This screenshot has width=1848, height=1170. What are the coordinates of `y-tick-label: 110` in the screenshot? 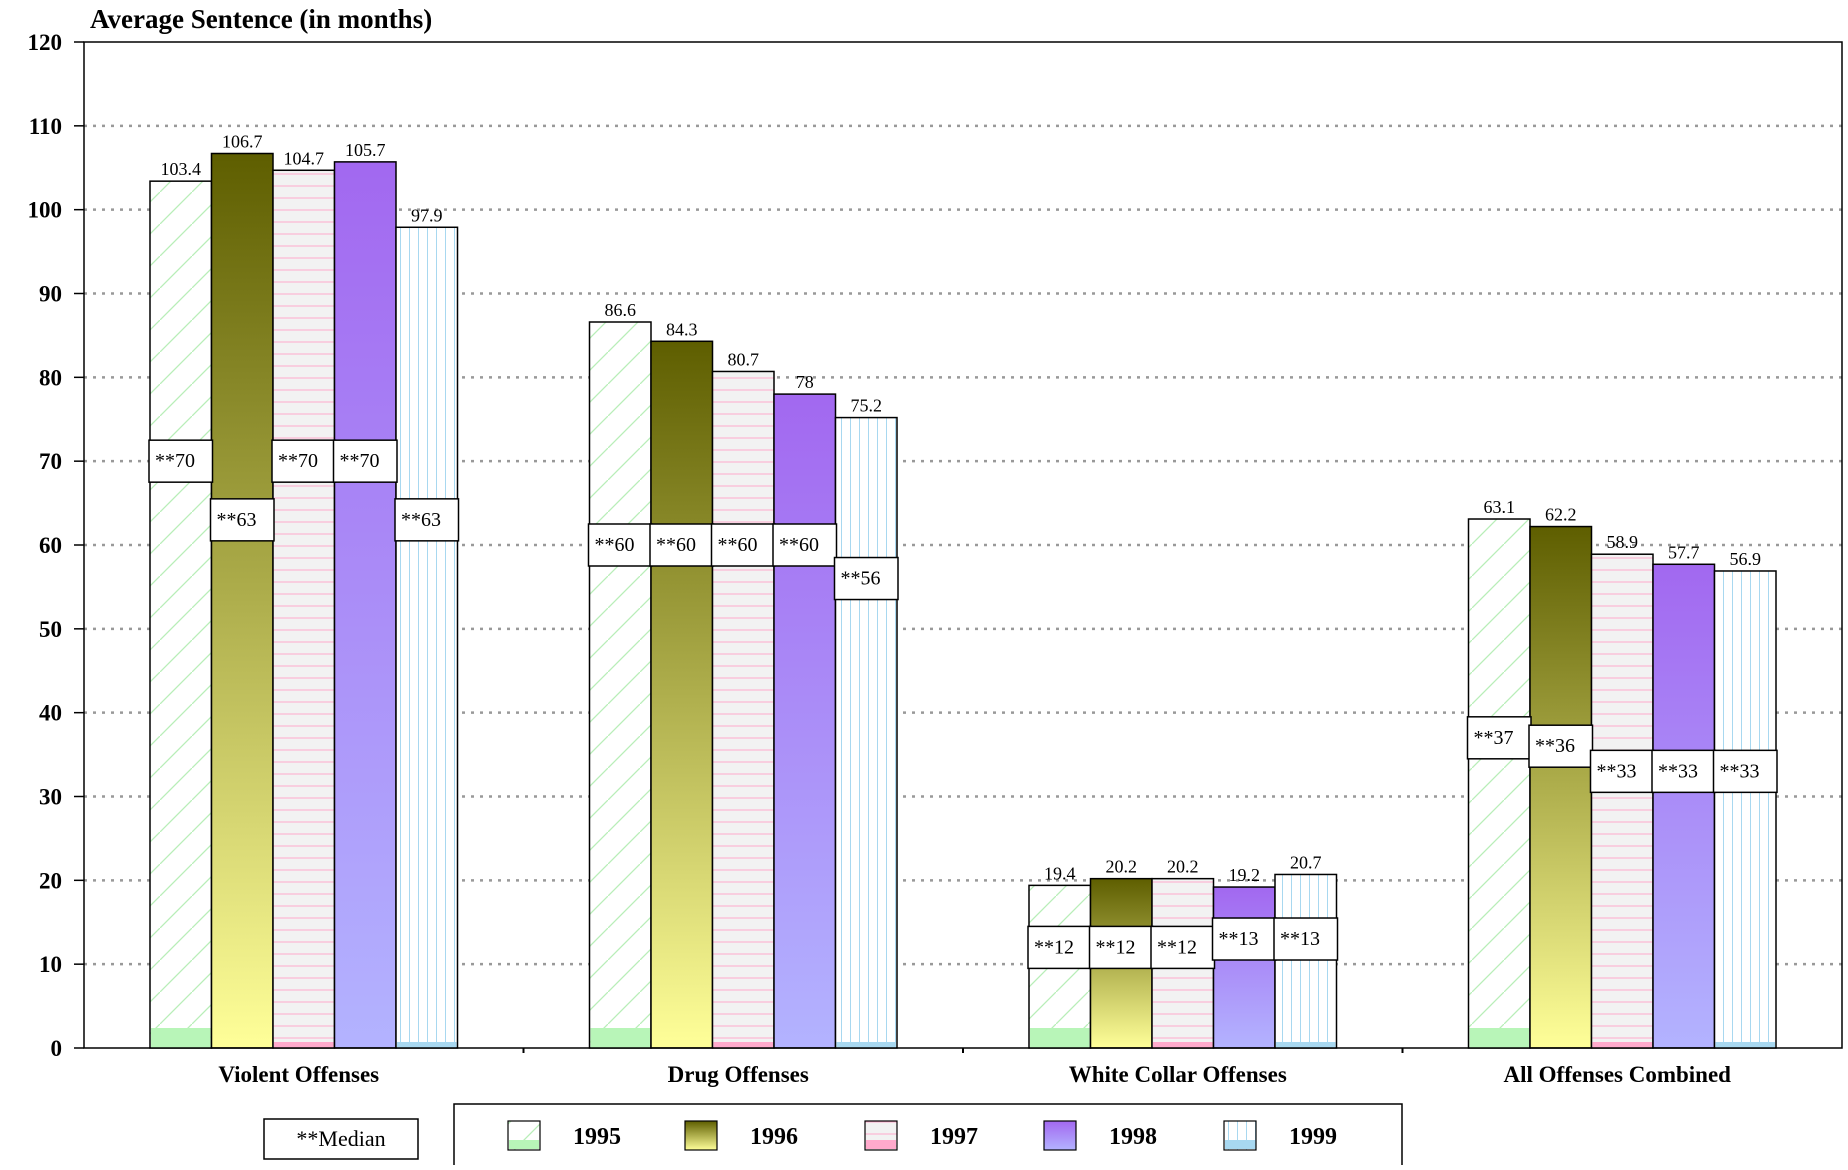 It's located at (45, 126).